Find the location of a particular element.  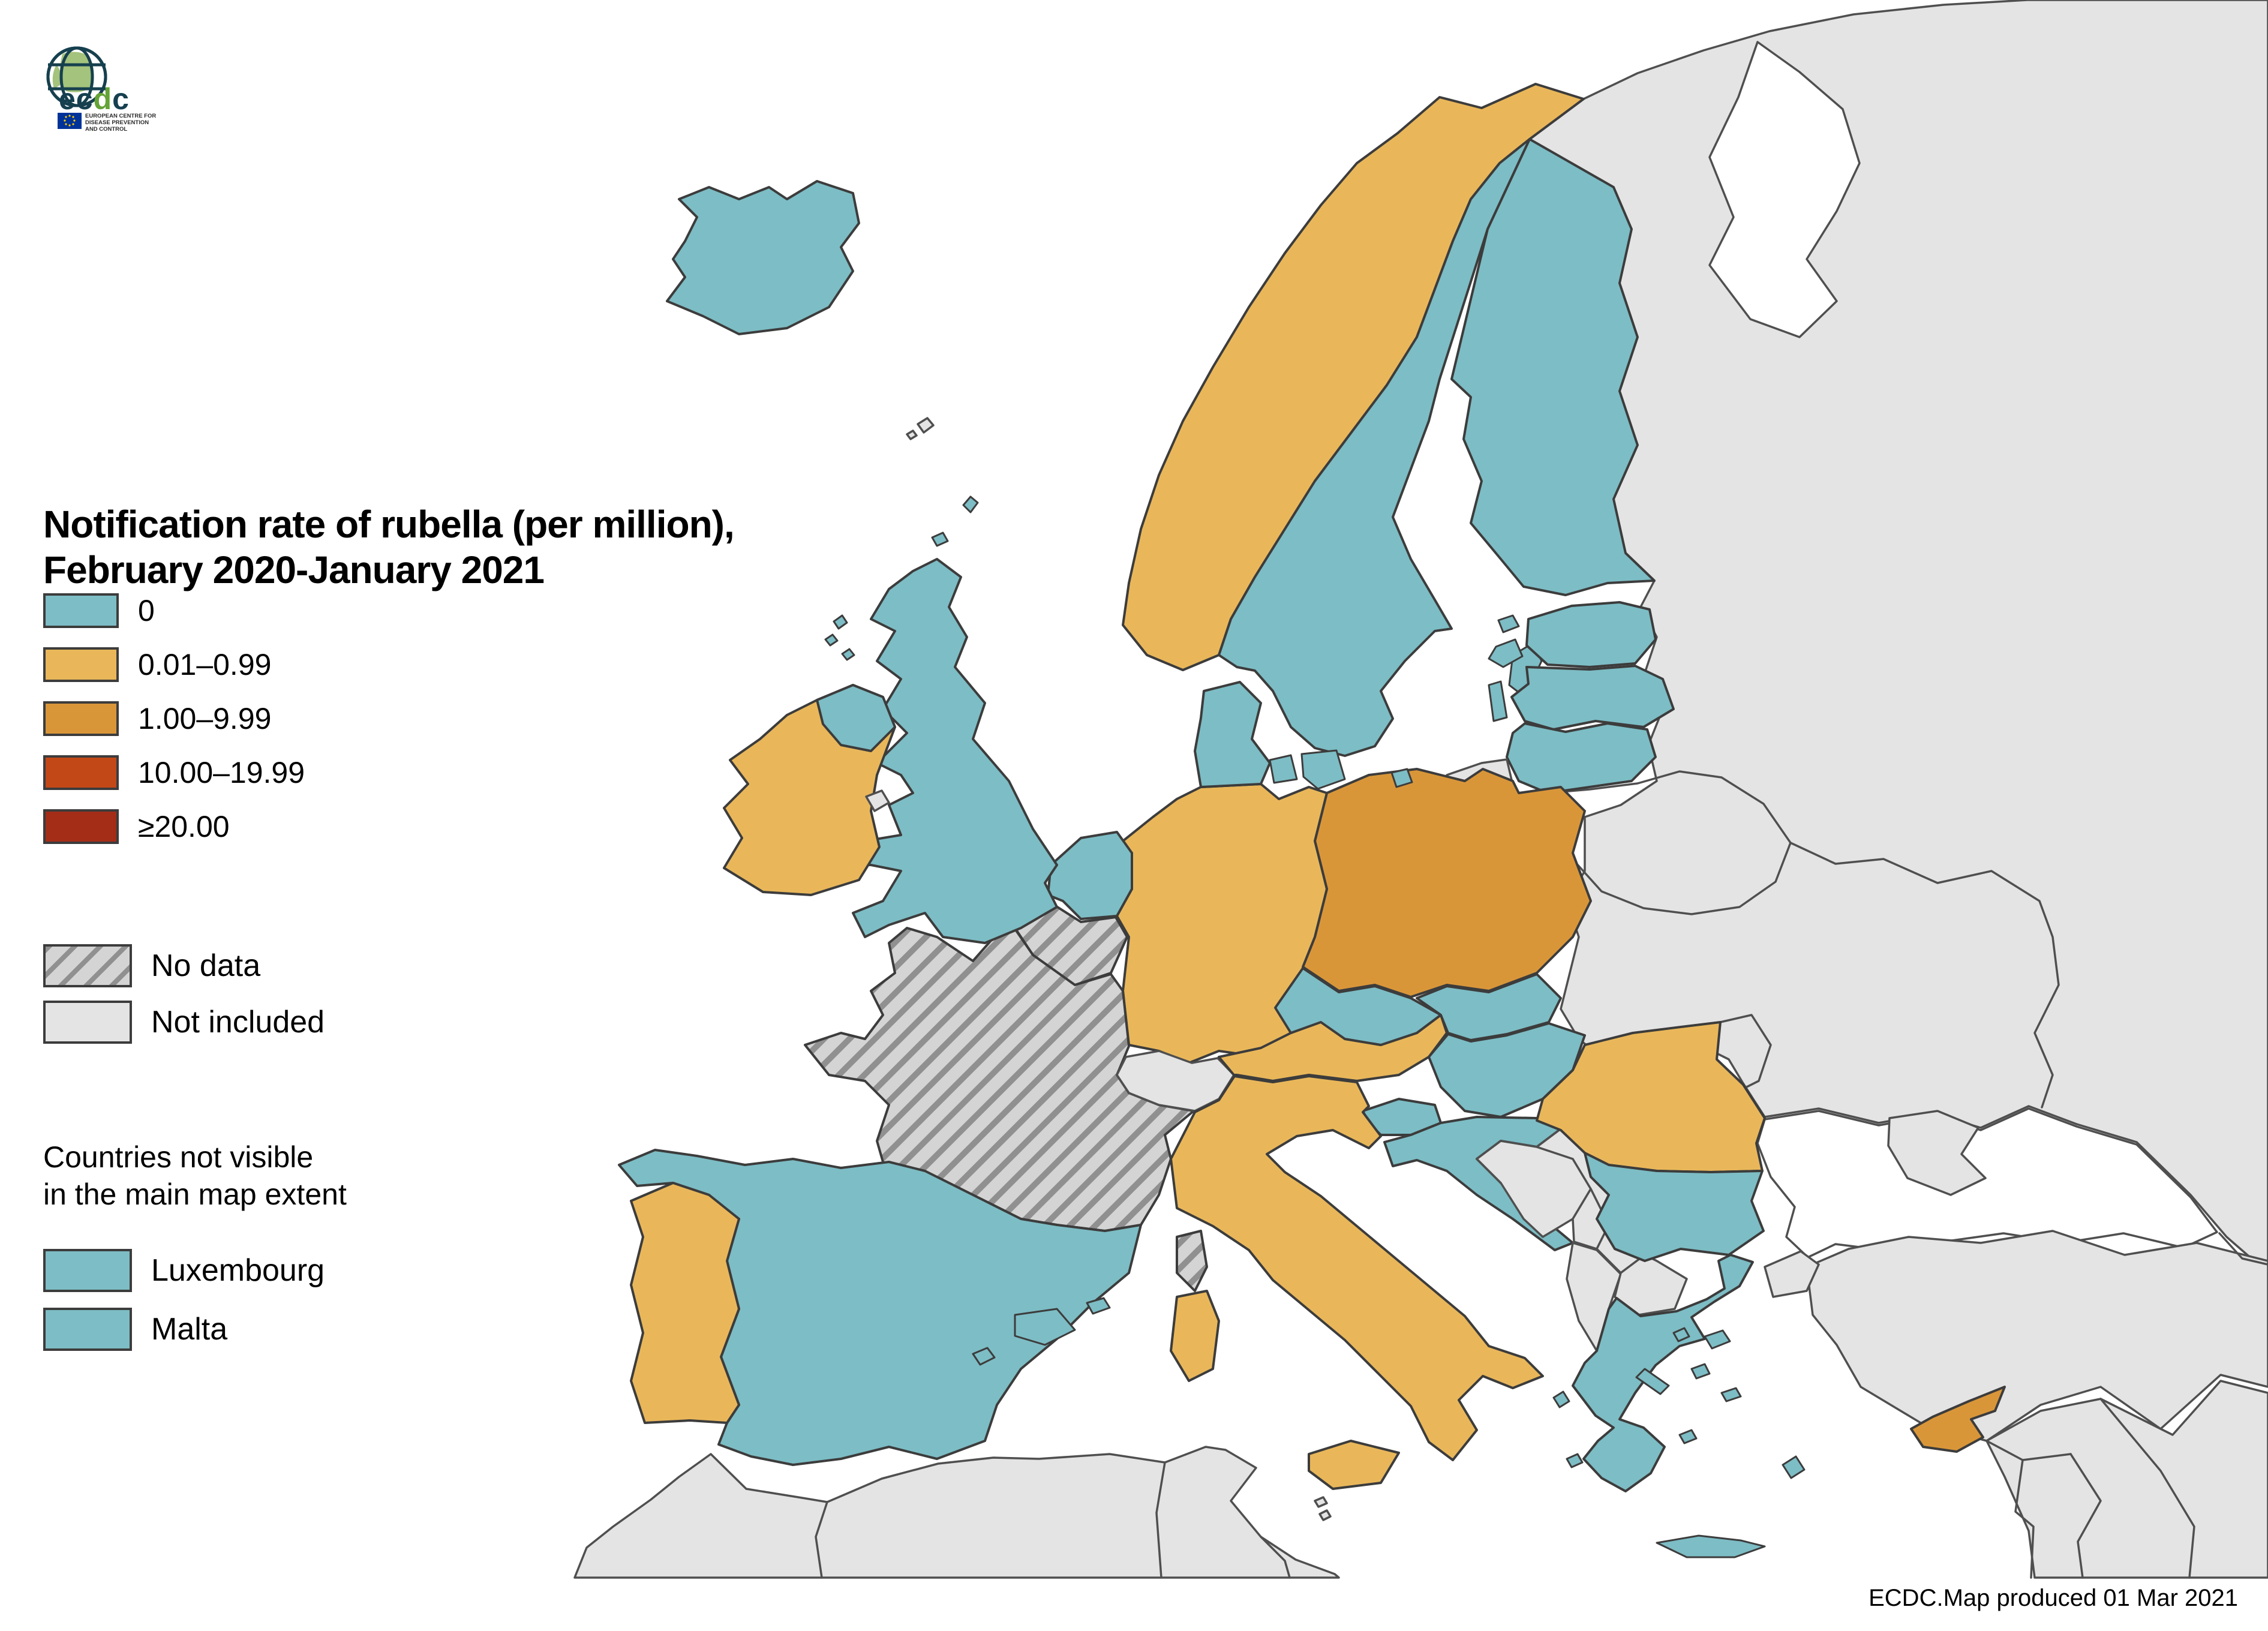

white-sea is located at coordinates (1785, 189).